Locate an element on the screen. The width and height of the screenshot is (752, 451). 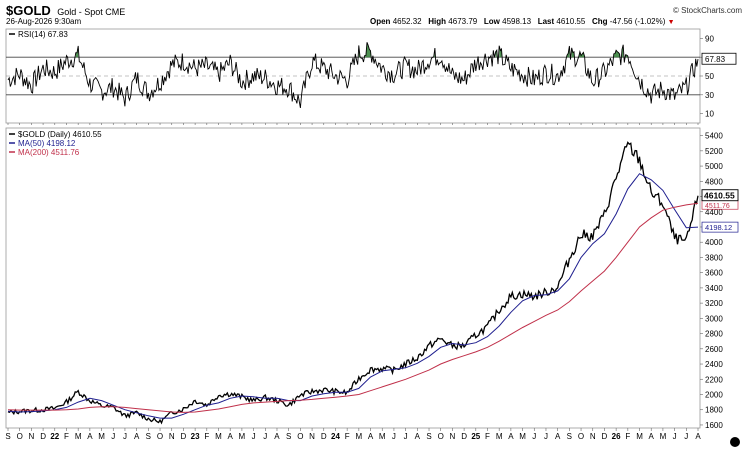
x-tick-label: 26 is located at coordinates (616, 436).